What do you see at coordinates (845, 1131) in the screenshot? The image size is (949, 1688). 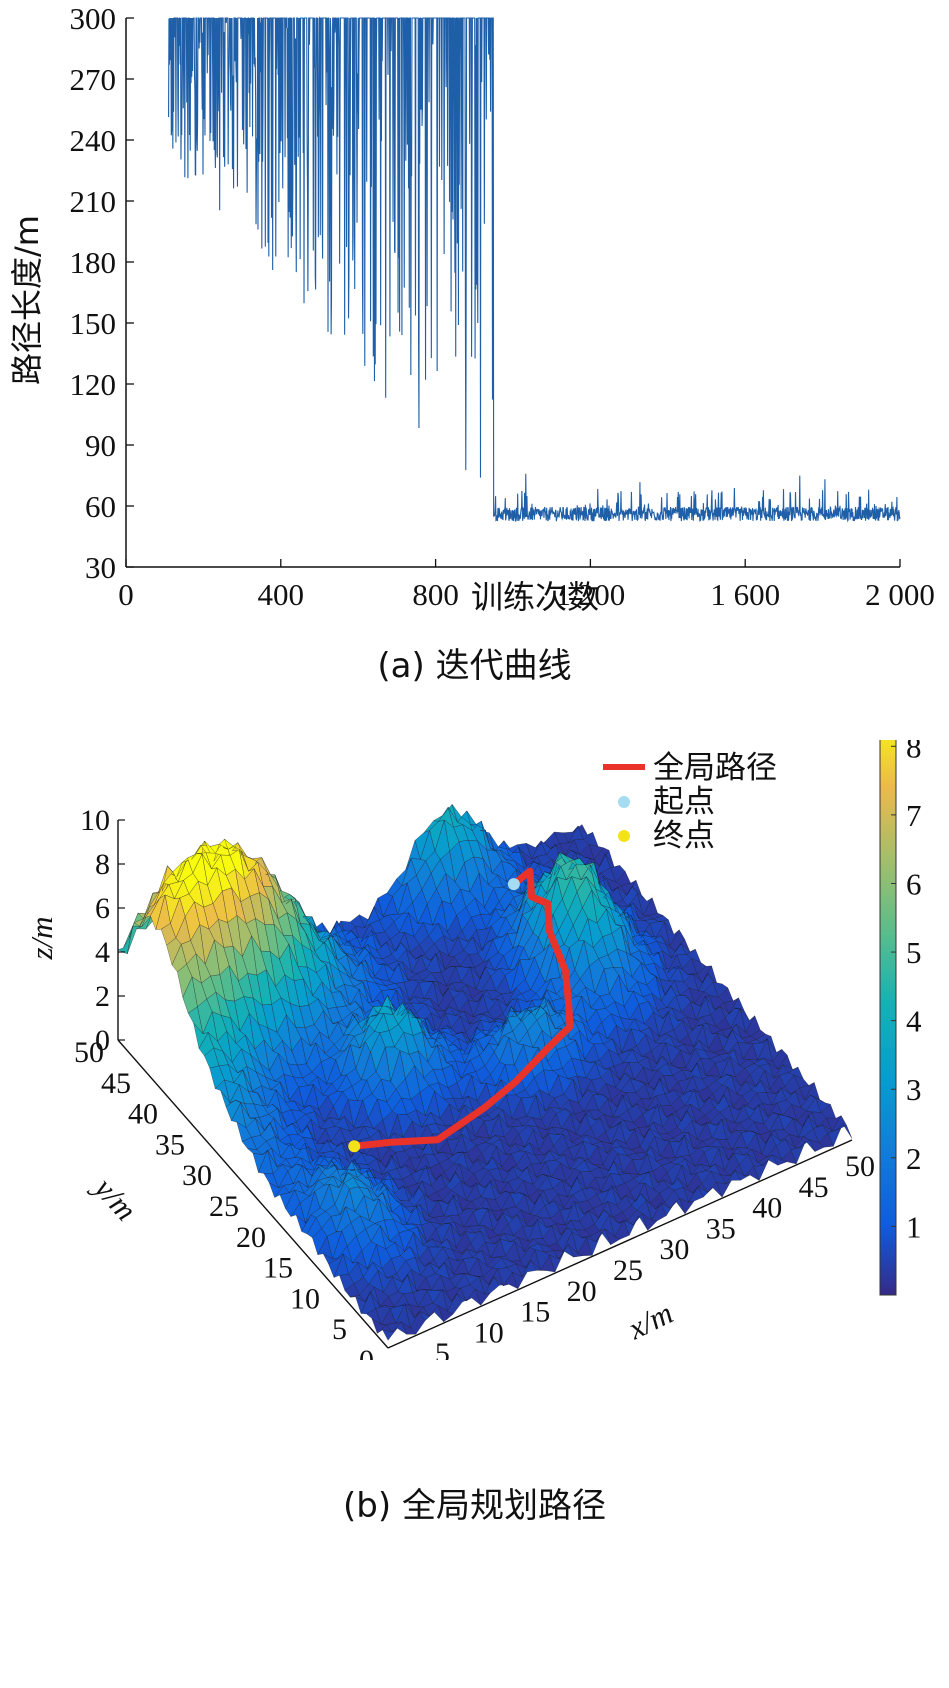 I see `surface-patch` at bounding box center [845, 1131].